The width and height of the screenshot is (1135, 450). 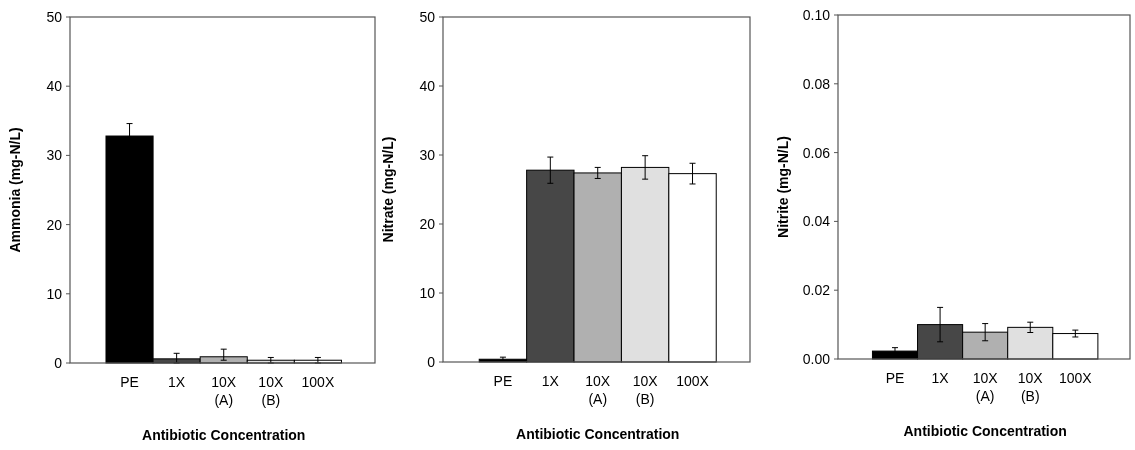 What do you see at coordinates (816, 221) in the screenshot?
I see `y-tick-label: 0.04` at bounding box center [816, 221].